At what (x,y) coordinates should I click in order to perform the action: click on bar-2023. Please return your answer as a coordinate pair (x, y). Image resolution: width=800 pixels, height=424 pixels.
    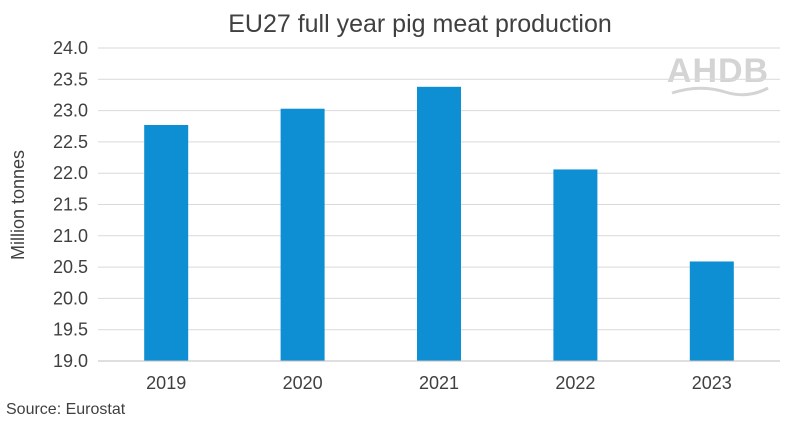
    Looking at the image, I should click on (711, 311).